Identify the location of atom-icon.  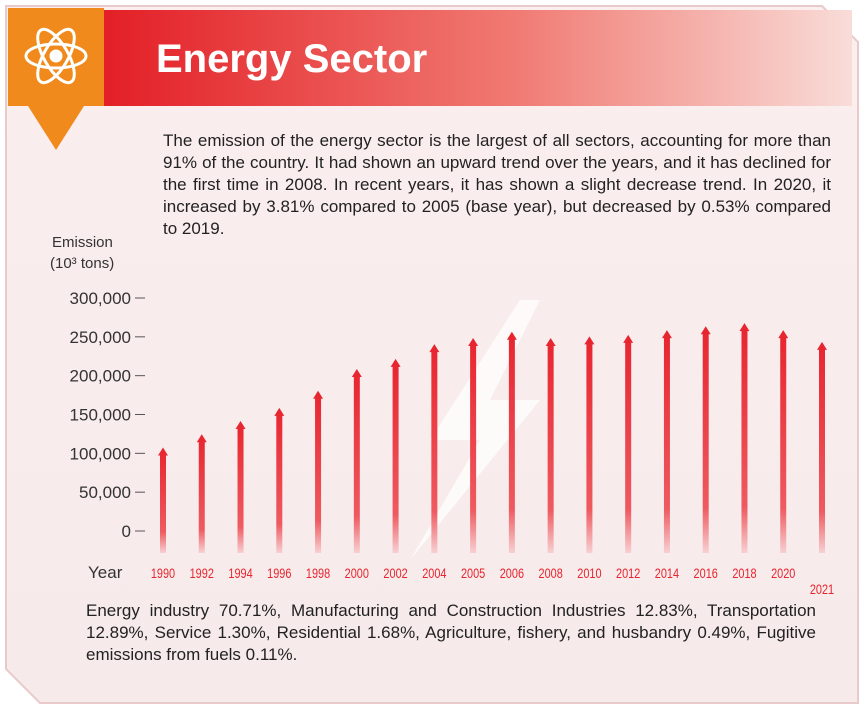
(56, 56).